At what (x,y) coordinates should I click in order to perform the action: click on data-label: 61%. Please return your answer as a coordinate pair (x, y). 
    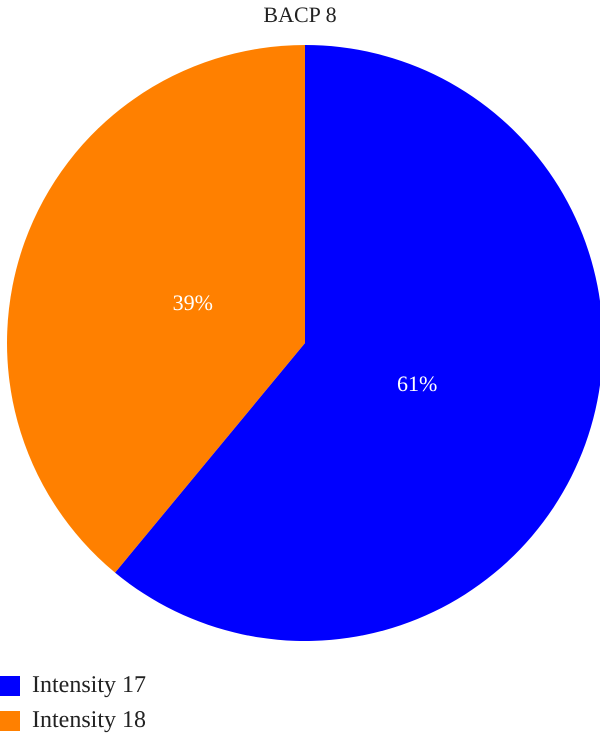
    Looking at the image, I should click on (417, 383).